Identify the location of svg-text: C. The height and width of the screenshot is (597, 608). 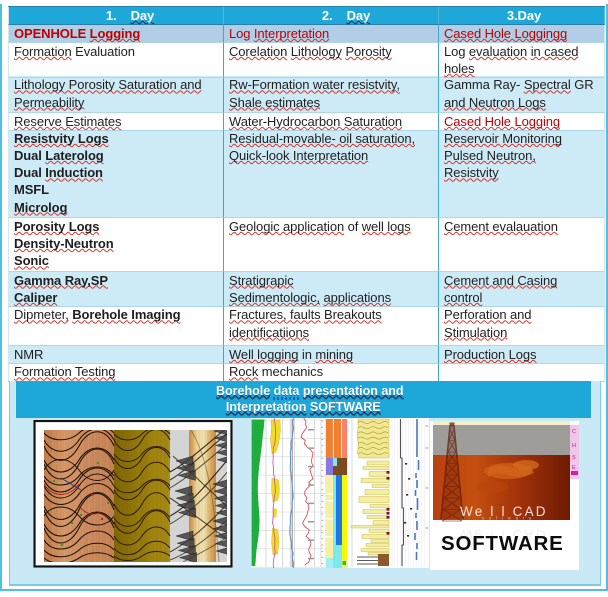
(574, 432).